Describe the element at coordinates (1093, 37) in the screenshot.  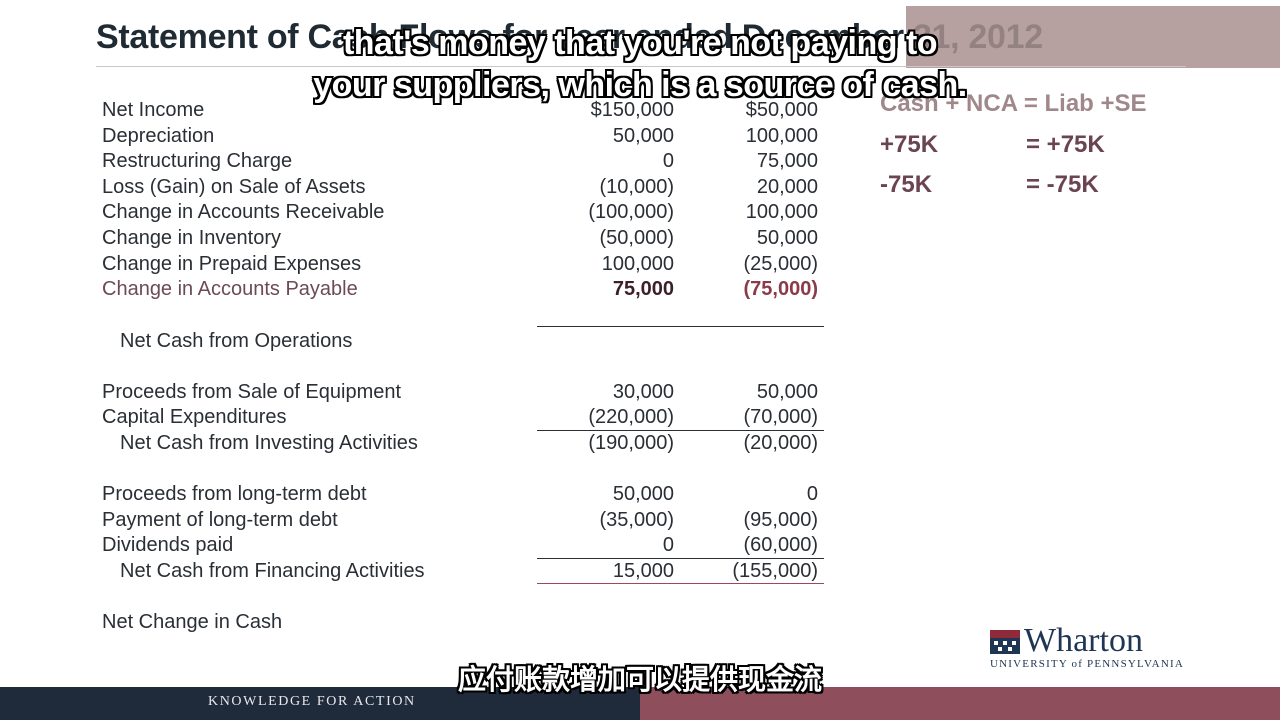
I see `title-accent-box` at that location.